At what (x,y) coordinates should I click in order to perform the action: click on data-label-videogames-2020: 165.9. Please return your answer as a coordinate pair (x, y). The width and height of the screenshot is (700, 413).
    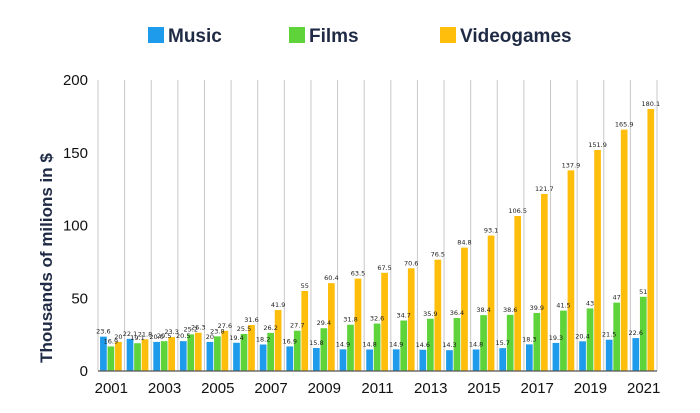
    Looking at the image, I should click on (624, 125).